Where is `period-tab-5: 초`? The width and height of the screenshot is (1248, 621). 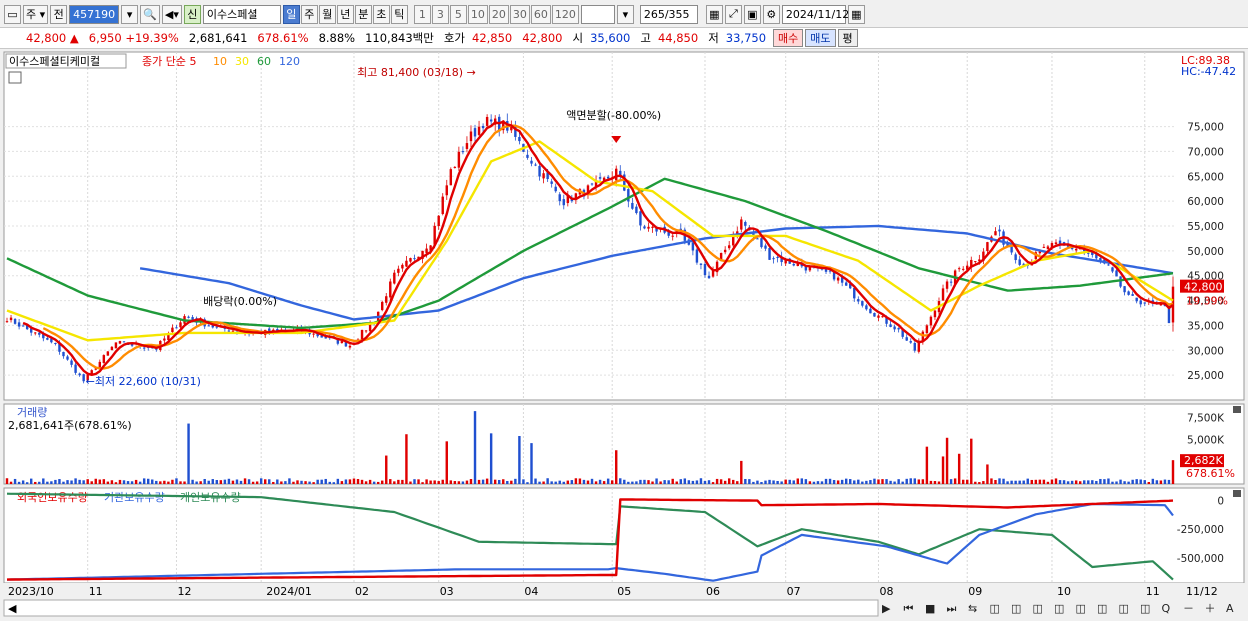 period-tab-5: 초 is located at coordinates (381, 14).